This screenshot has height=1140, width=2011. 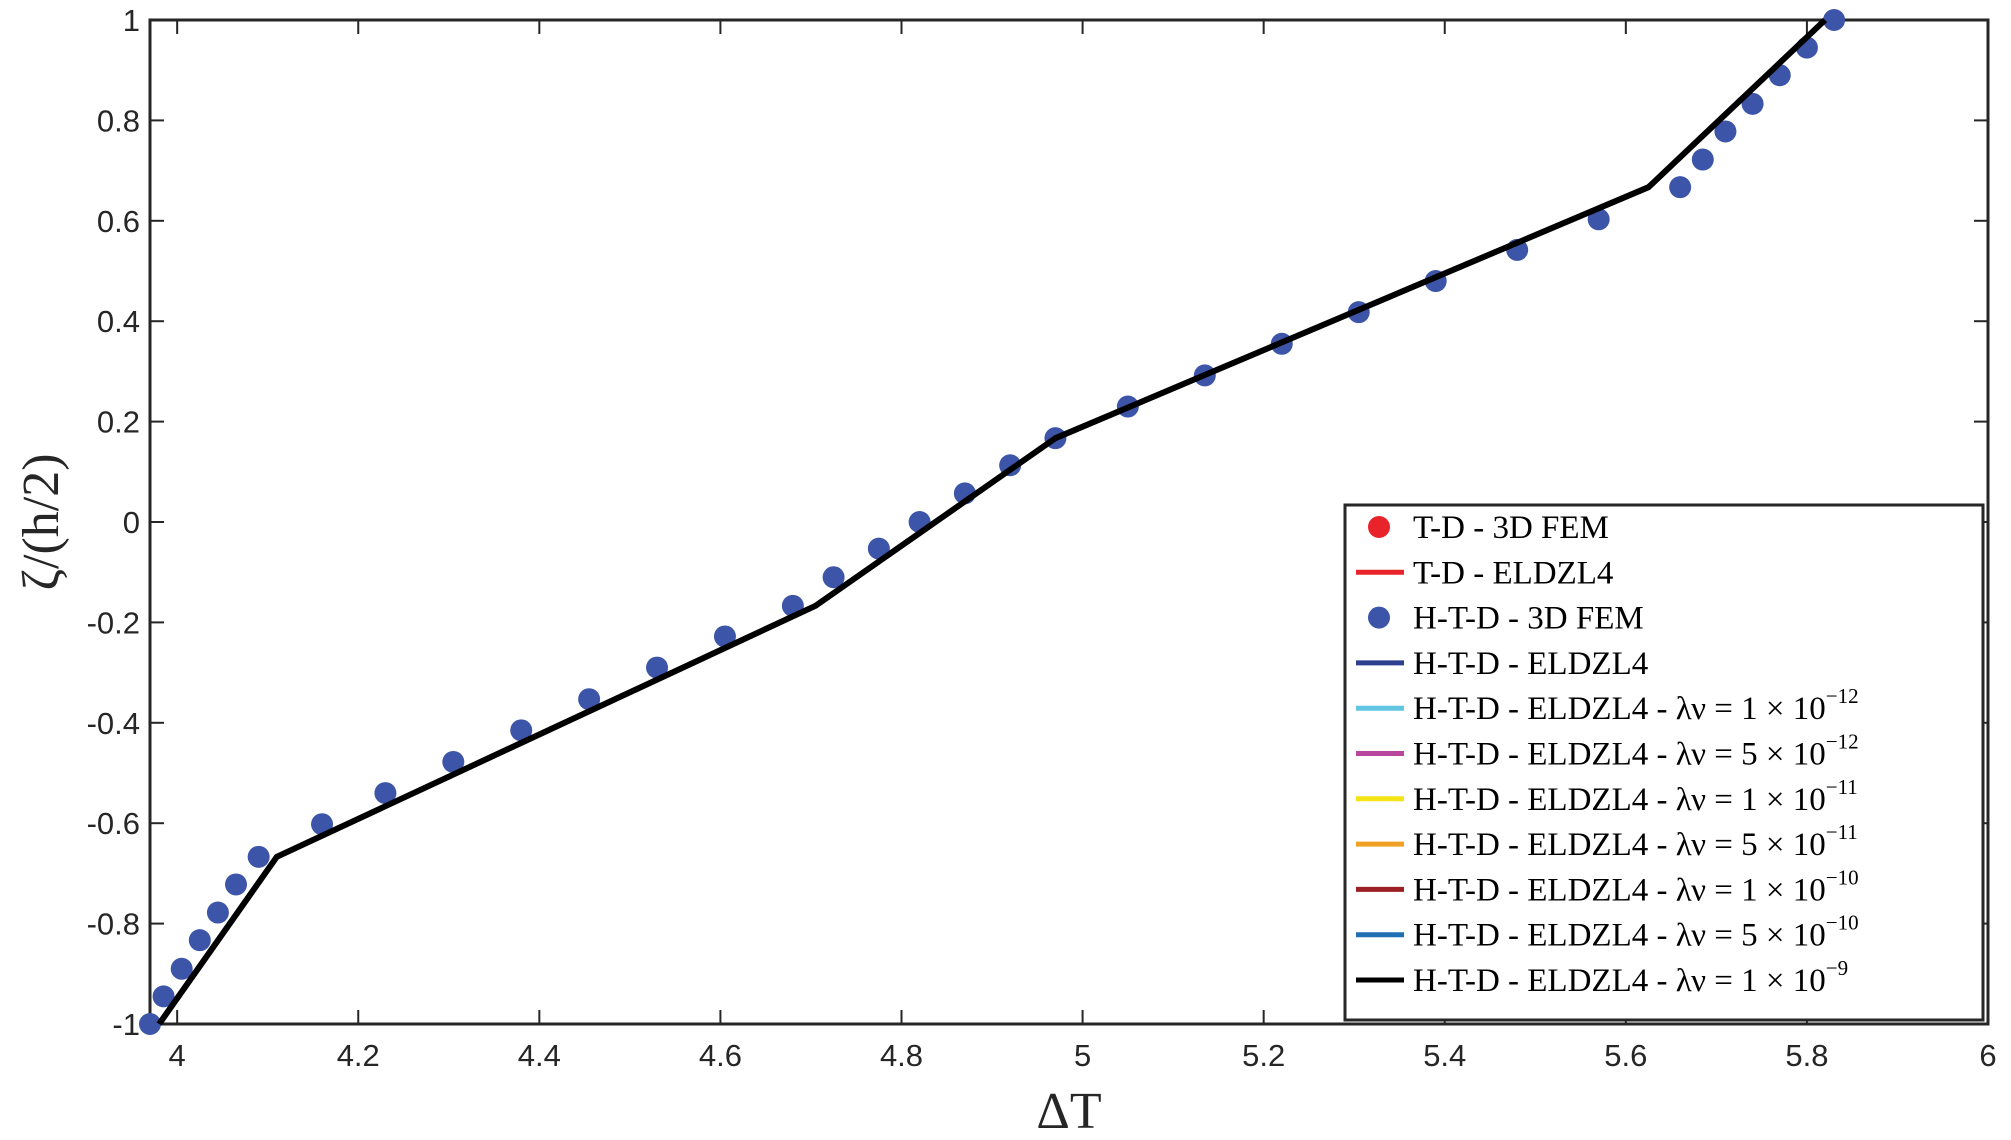 What do you see at coordinates (720, 1055) in the screenshot?
I see `x-tick-label: 4.6` at bounding box center [720, 1055].